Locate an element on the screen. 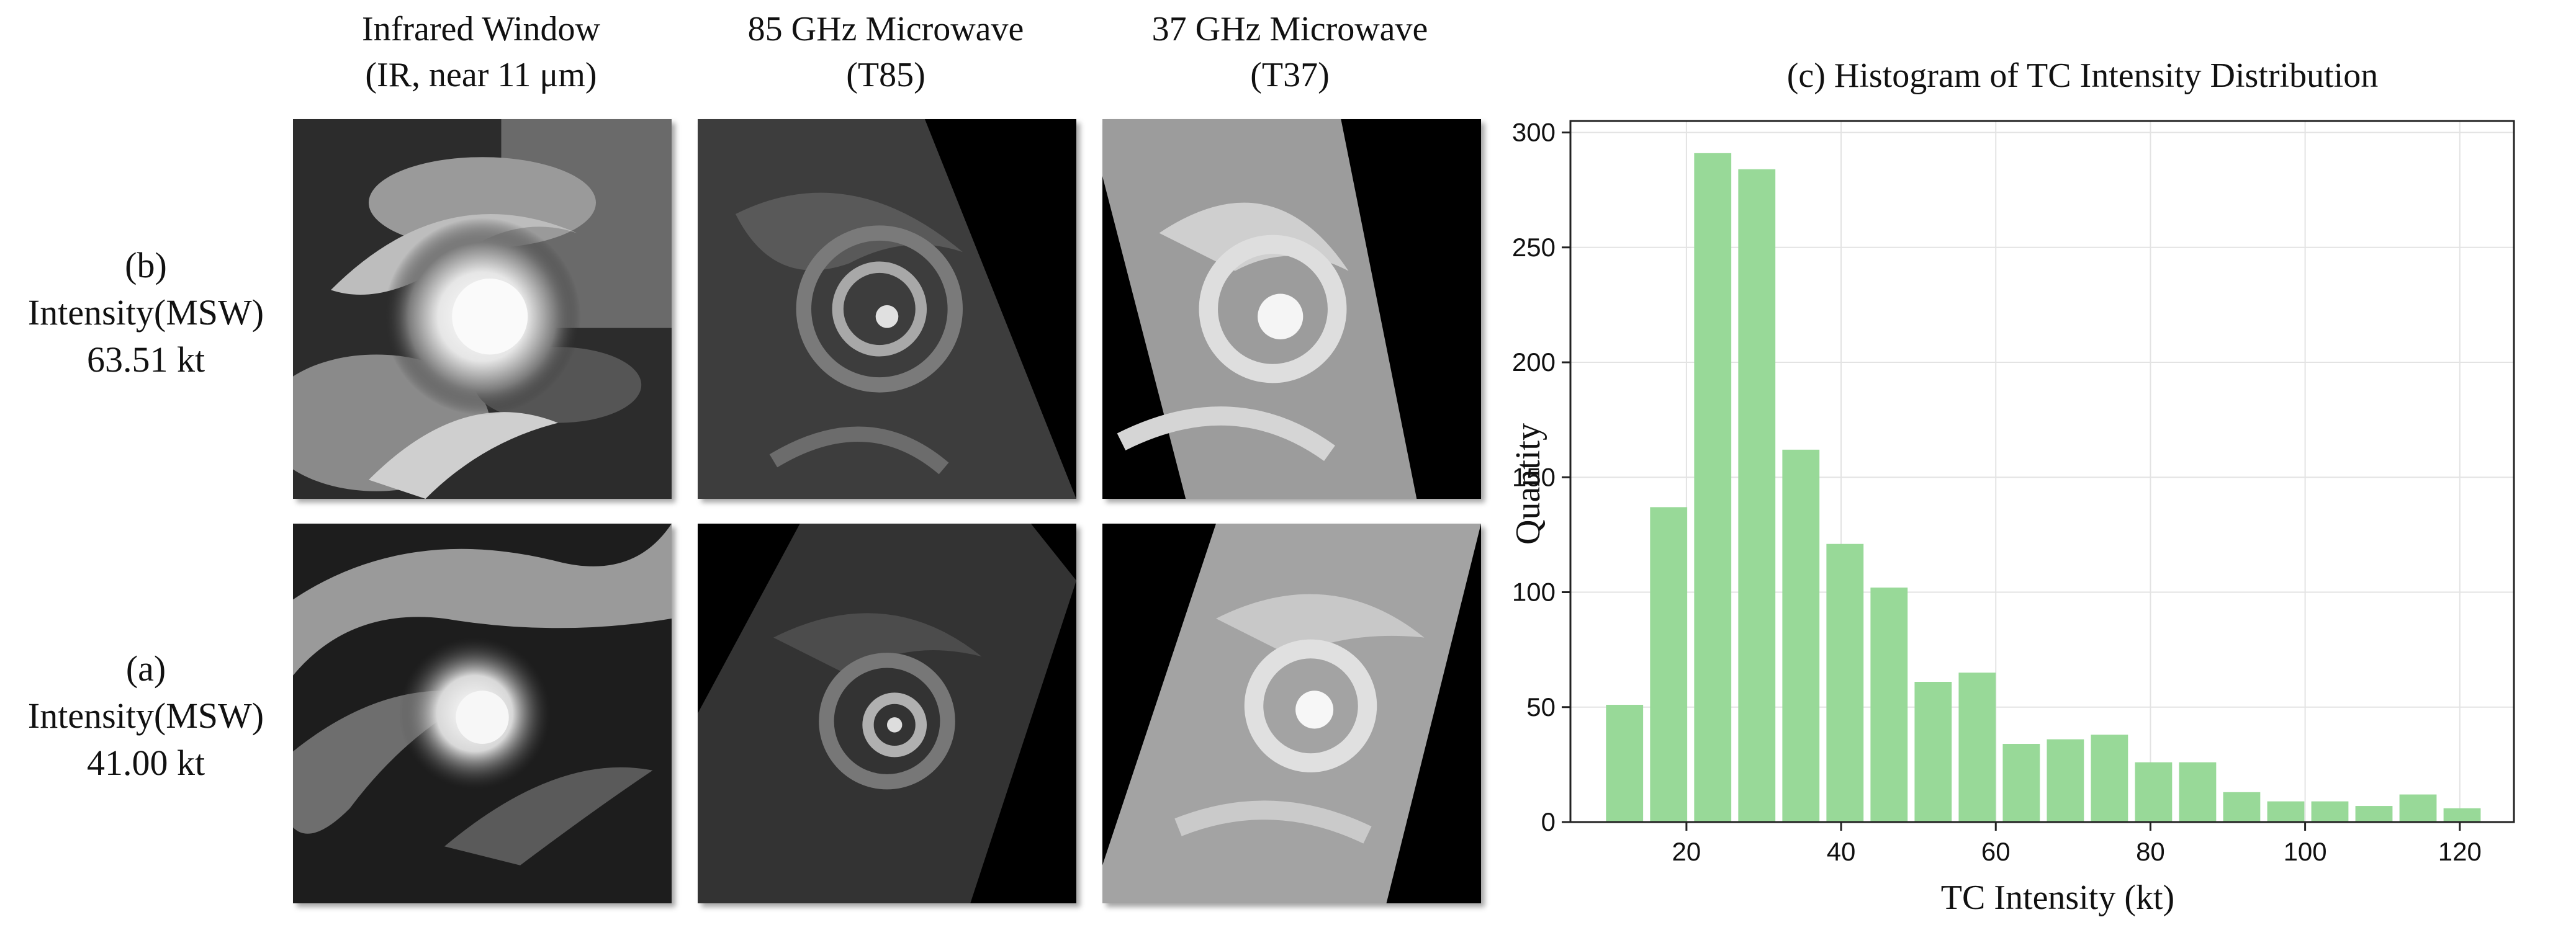 The width and height of the screenshot is (2576, 930). satellite-image-a-ir is located at coordinates (482, 713).